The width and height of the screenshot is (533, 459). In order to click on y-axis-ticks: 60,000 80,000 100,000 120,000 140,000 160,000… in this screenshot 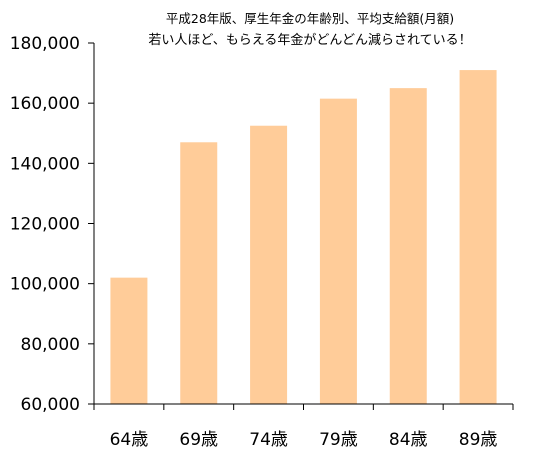, I will do `click(52, 224)`.